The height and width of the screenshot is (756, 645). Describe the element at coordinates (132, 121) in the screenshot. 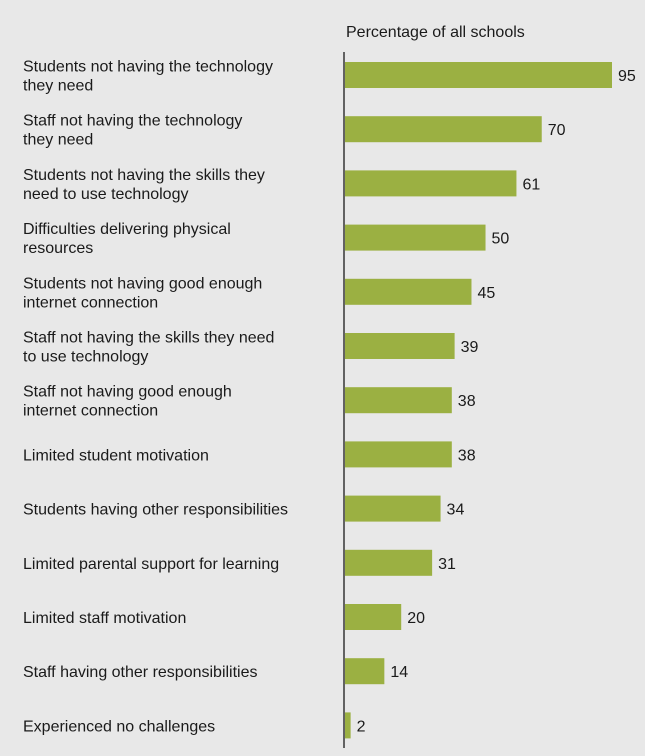

I see `category-label-line: Staff not having the technology` at that location.